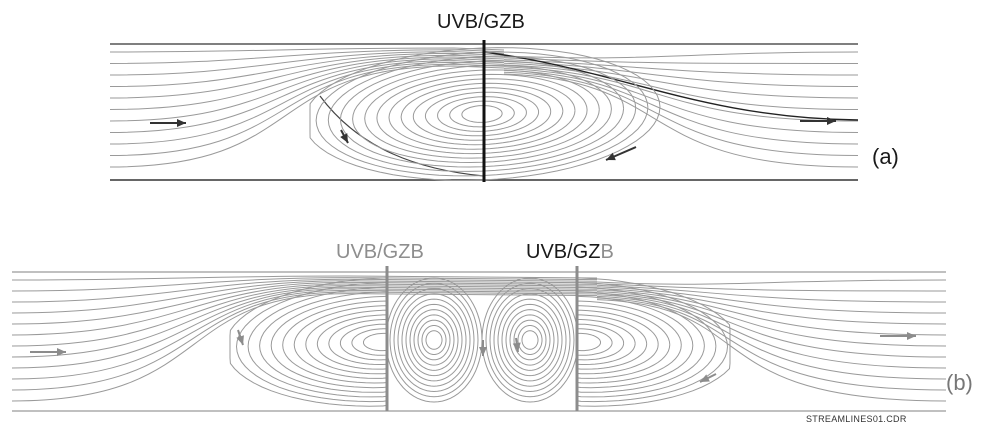 This screenshot has height=433, width=1000. I want to click on barrier-label-b-right-main: UVB/GZ, so click(563, 252).